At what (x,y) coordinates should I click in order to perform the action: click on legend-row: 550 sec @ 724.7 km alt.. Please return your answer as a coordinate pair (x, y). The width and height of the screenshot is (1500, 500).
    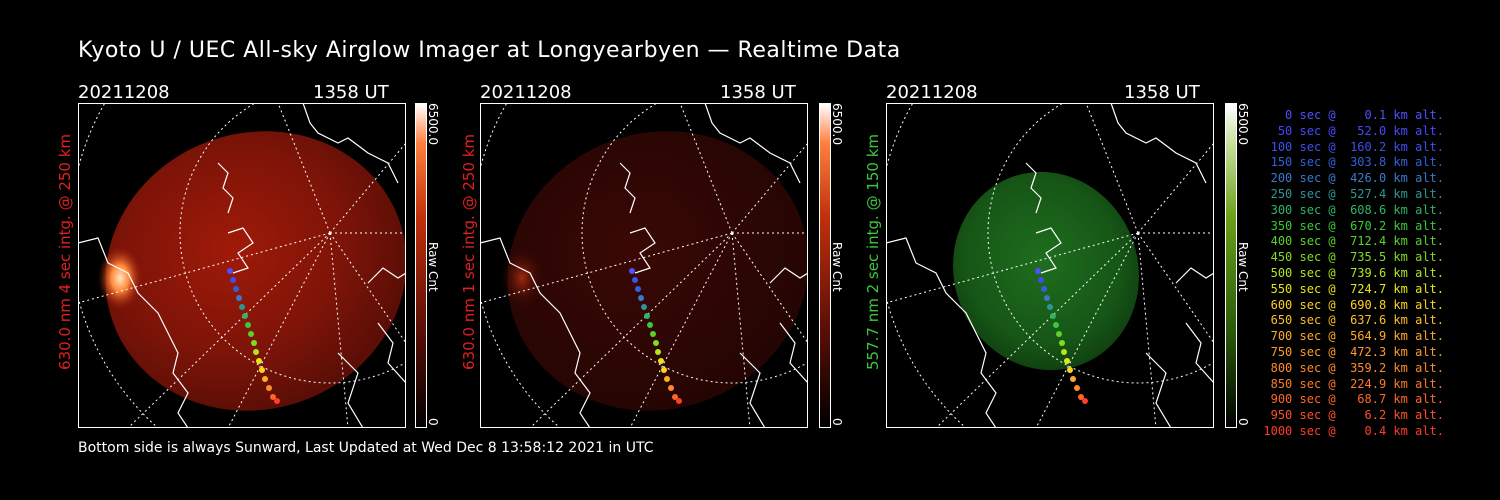
    Looking at the image, I should click on (1353, 288).